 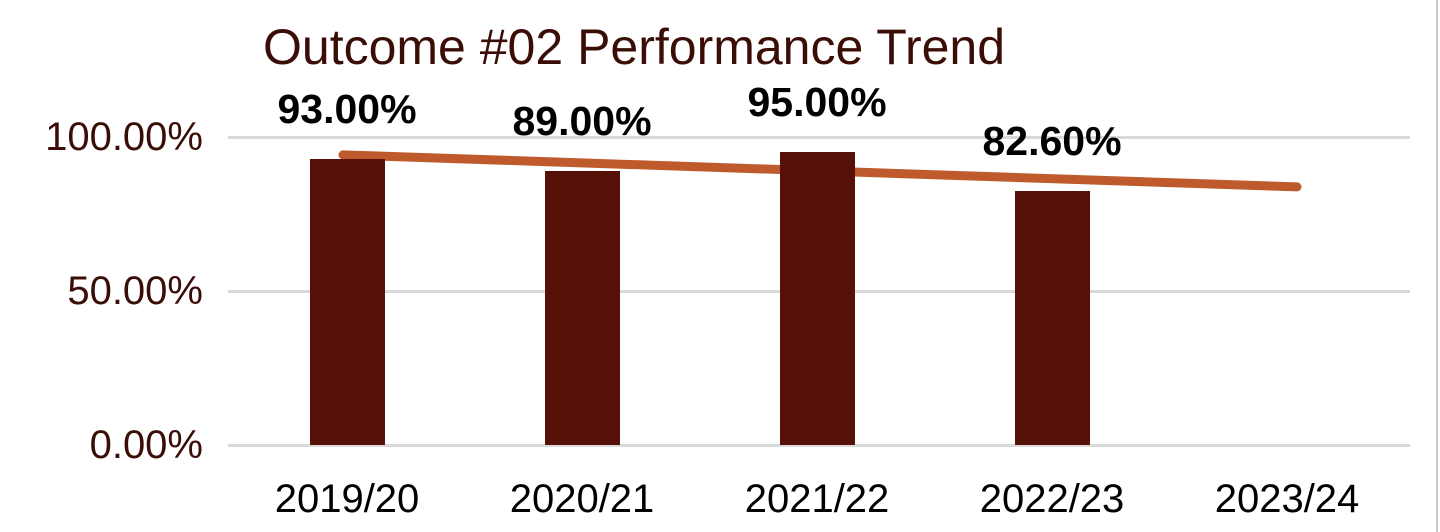 I want to click on chart-title: Outcome #02 Performance Trend, so click(x=634, y=47).